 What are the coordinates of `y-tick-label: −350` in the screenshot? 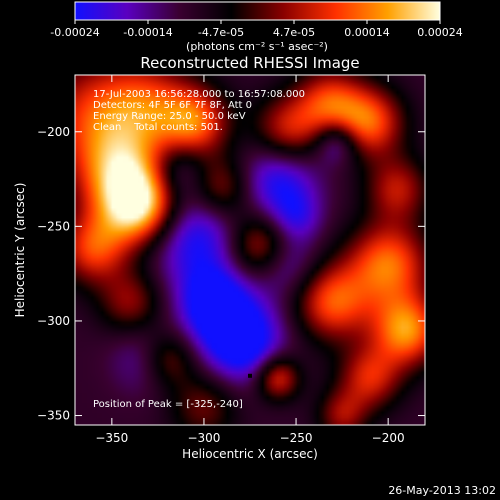 It's located at (53, 416).